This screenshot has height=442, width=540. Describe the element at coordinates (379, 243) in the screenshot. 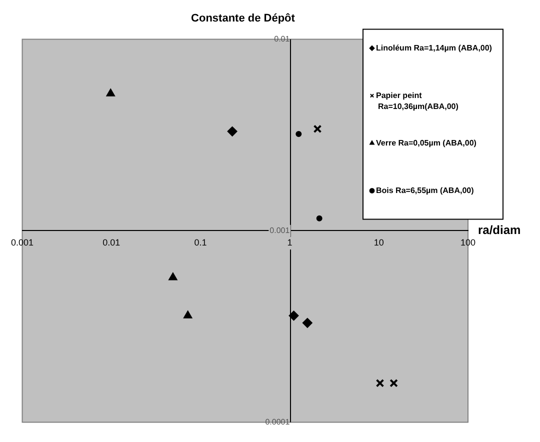

I see `x-tick-label: 10` at that location.